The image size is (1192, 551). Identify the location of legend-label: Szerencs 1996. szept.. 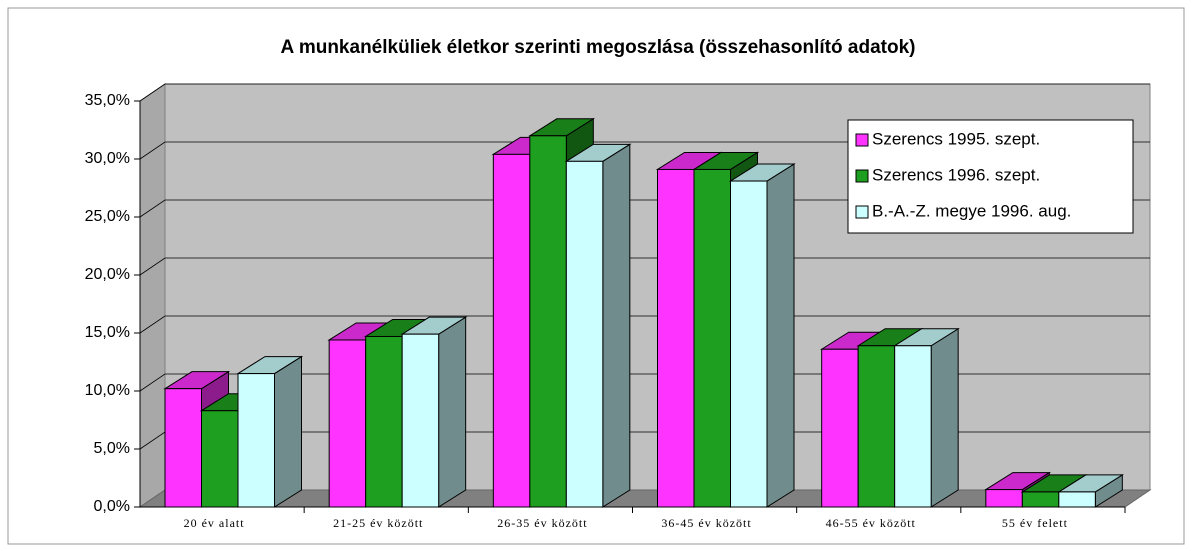
(956, 174).